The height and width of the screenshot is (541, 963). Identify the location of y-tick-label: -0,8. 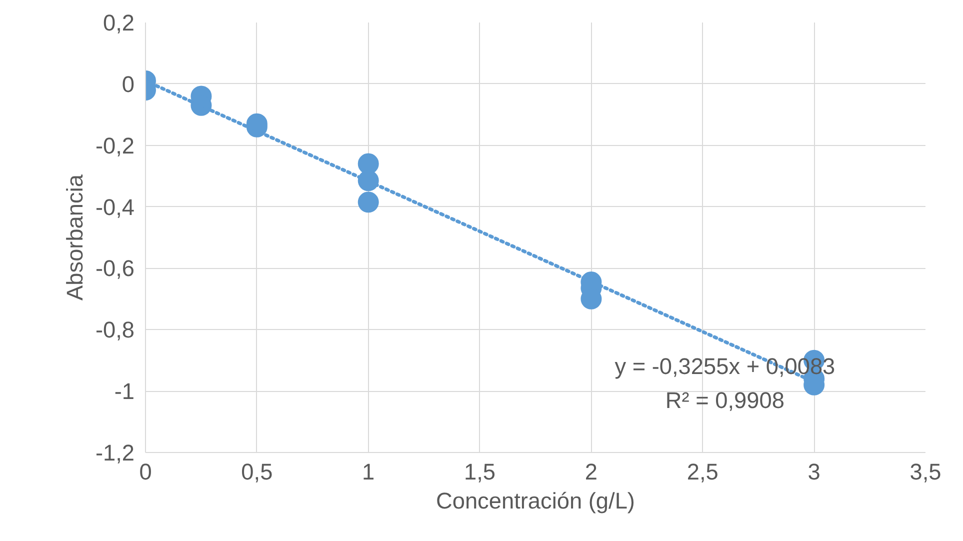
(115, 329).